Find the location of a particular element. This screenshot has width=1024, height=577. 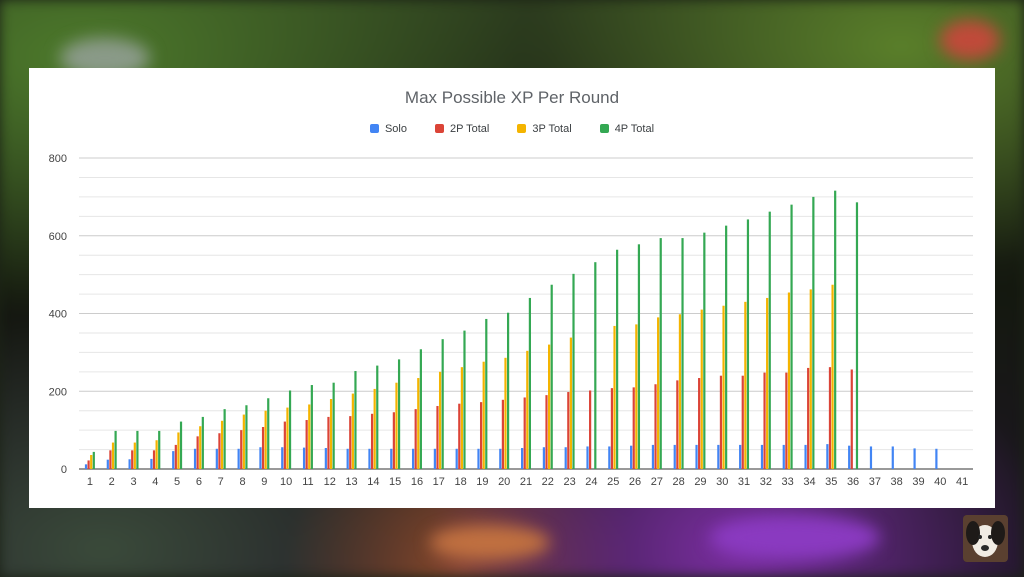

x-tick-label: 35 is located at coordinates (831, 482).